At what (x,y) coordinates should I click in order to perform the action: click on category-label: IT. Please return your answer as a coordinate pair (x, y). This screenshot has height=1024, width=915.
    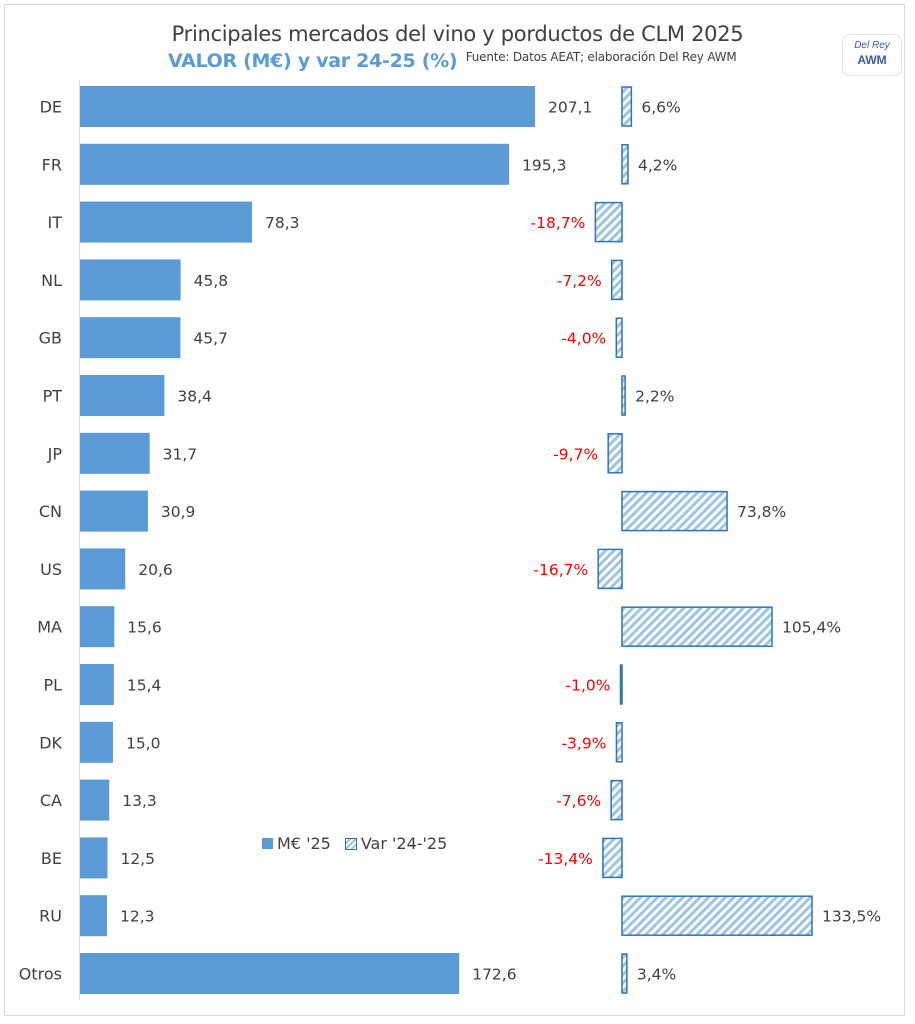
    Looking at the image, I should click on (55, 222).